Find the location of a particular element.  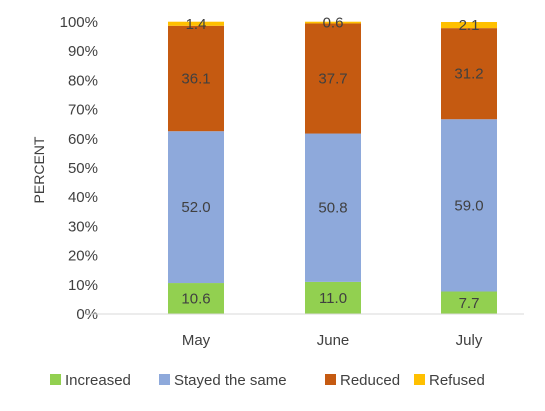

data-label: 2.1 is located at coordinates (469, 25).